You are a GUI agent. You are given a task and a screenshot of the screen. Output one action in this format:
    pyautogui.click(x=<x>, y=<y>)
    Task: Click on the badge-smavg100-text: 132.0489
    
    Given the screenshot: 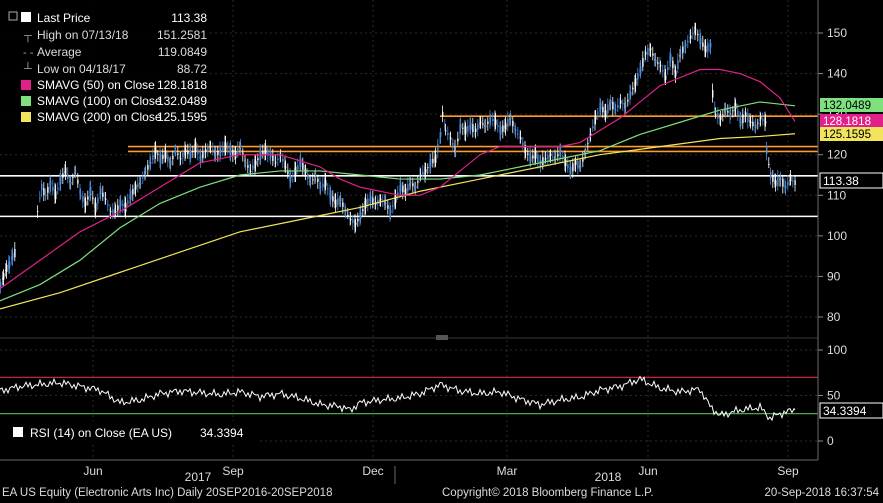 What is the action you would take?
    pyautogui.click(x=847, y=106)
    